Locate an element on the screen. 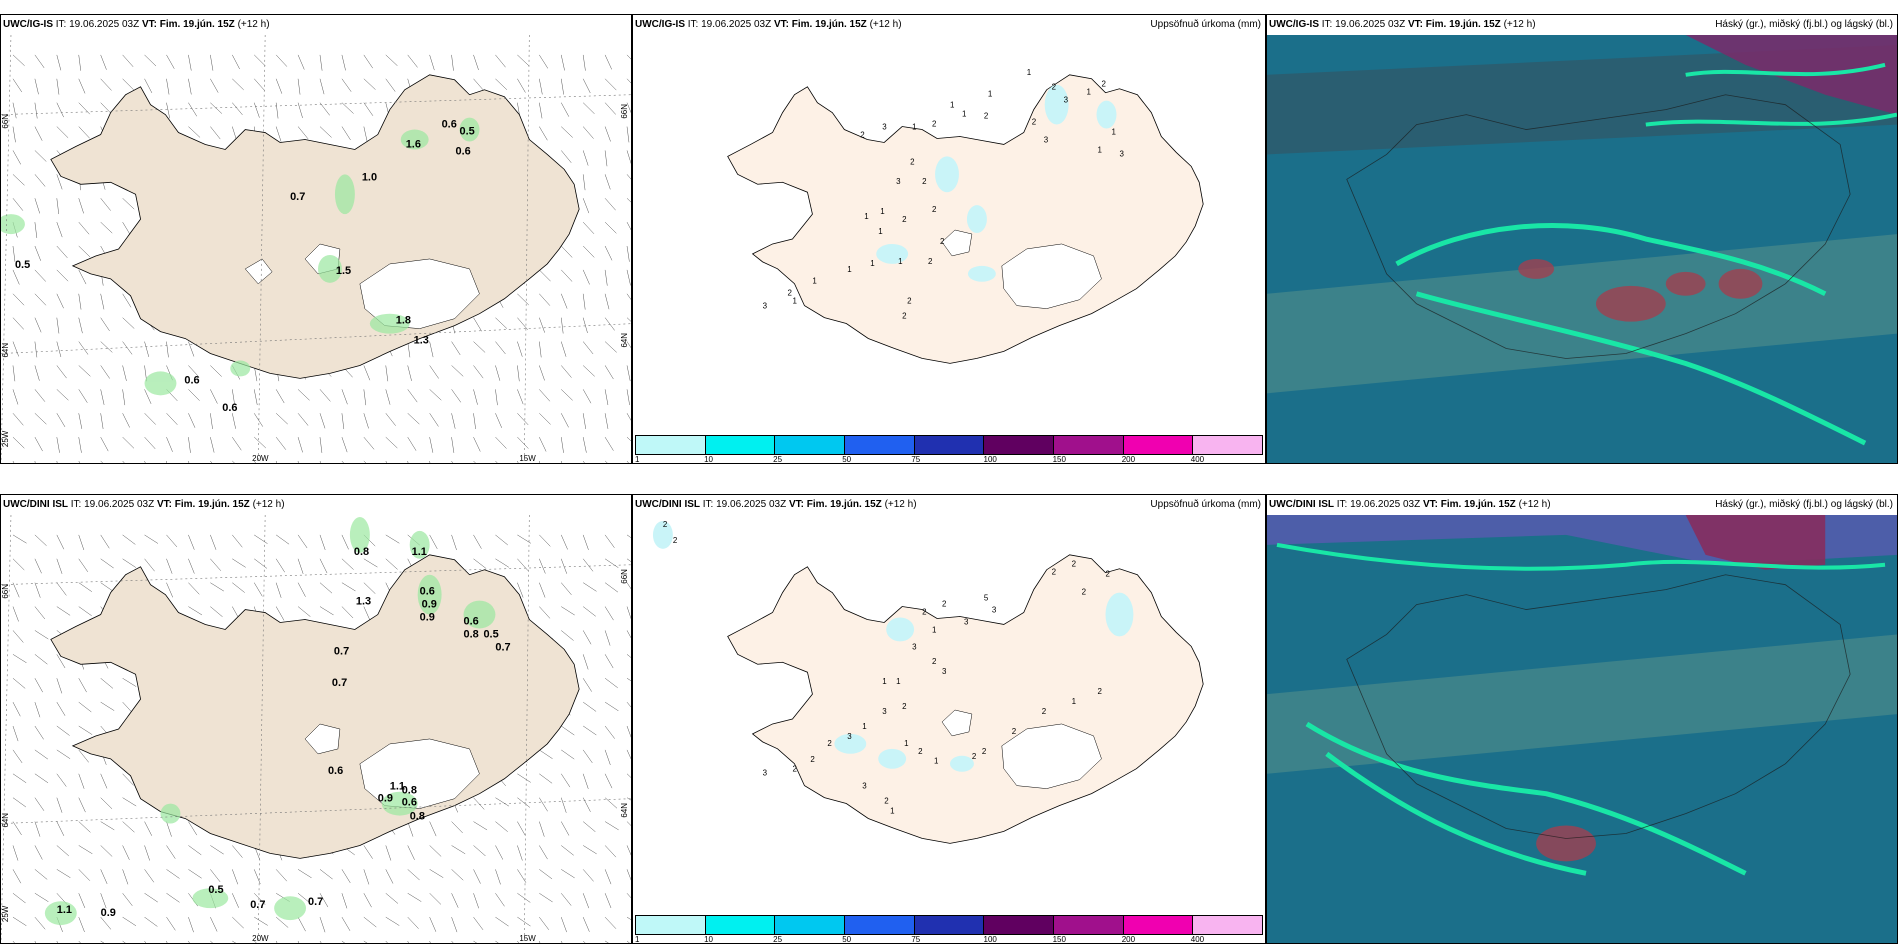 The height and width of the screenshot is (950, 1900). vt-value: Fim. 19.jún. 15Z is located at coordinates (1463, 24).